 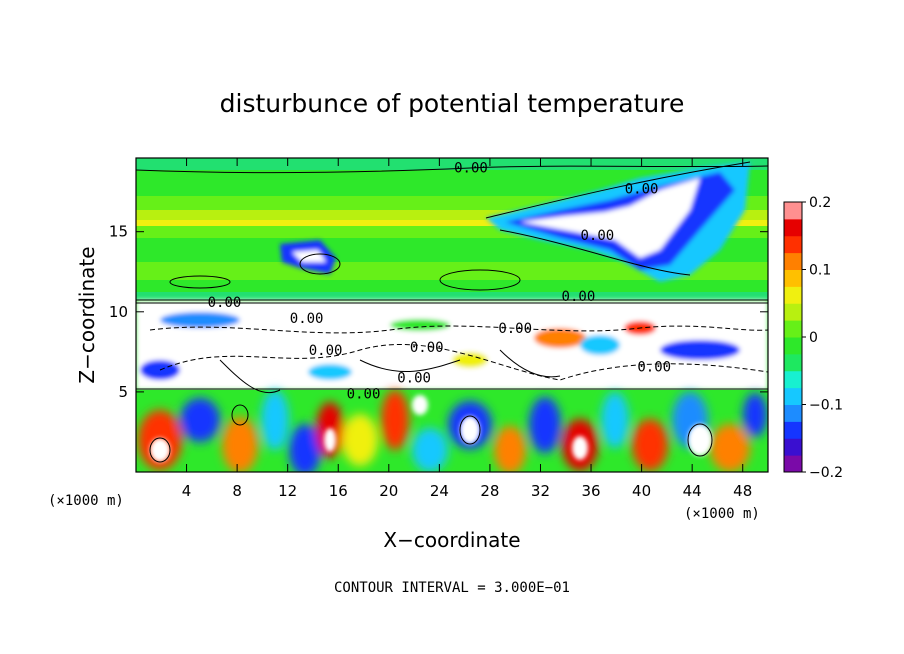 What do you see at coordinates (722, 514) in the screenshot?
I see `x-unit-right: (×1000 m)` at bounding box center [722, 514].